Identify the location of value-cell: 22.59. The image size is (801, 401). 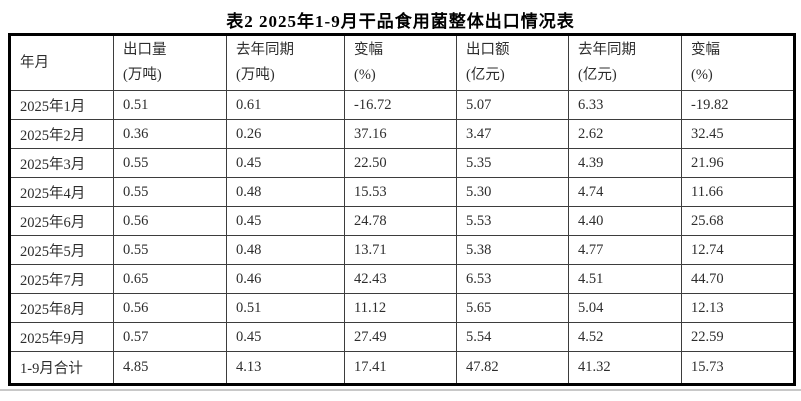
(738, 337).